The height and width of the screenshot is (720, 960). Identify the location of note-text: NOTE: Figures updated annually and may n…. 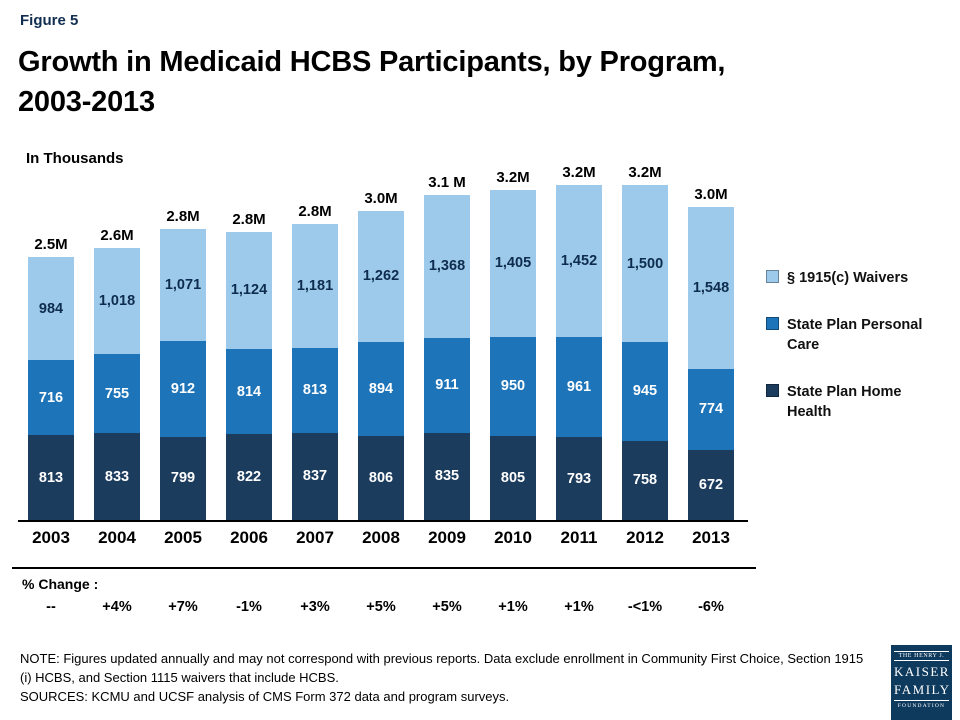
(442, 668).